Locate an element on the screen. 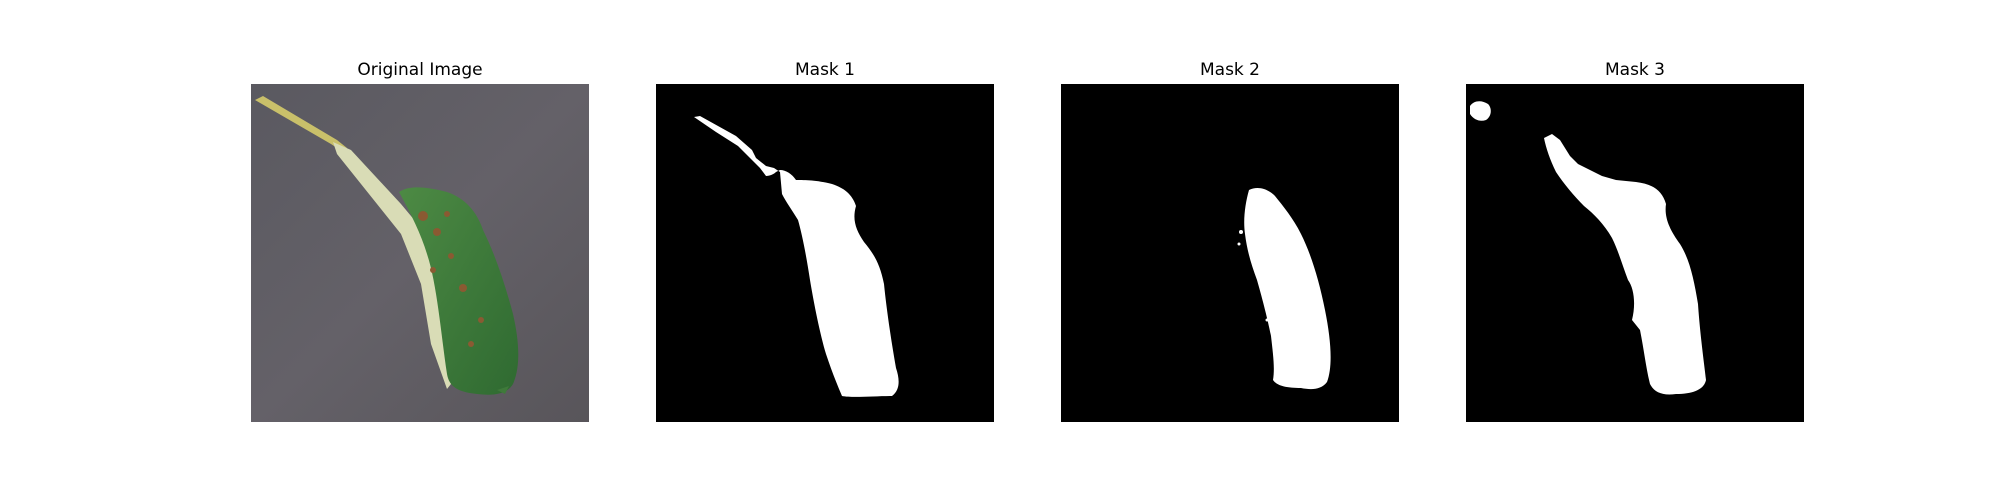 This screenshot has height=500, width=2000. leaf-blade is located at coordinates (459, 291).